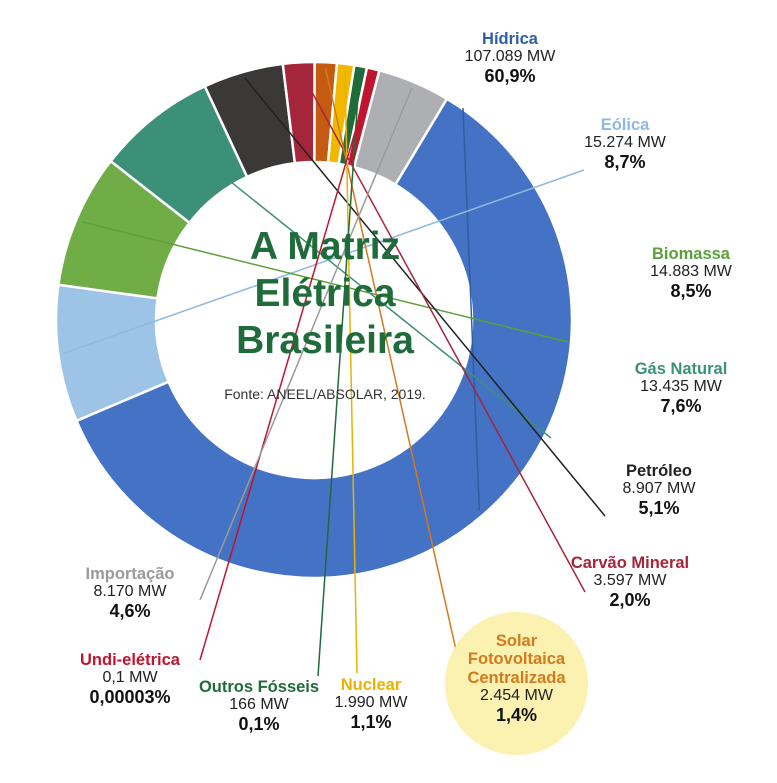  I want to click on label-biomassa: Biomassa 14.883 MW 8,5%, so click(691, 273).